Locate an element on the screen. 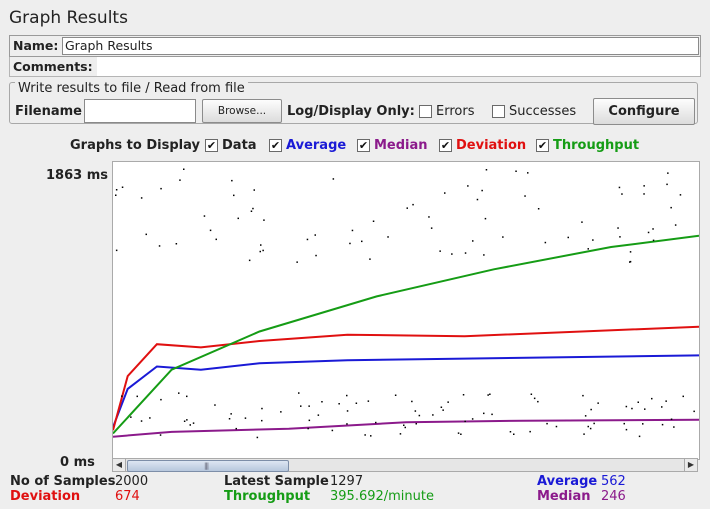 The height and width of the screenshot is (509, 710). latest-sample-value: 1297 is located at coordinates (347, 481).